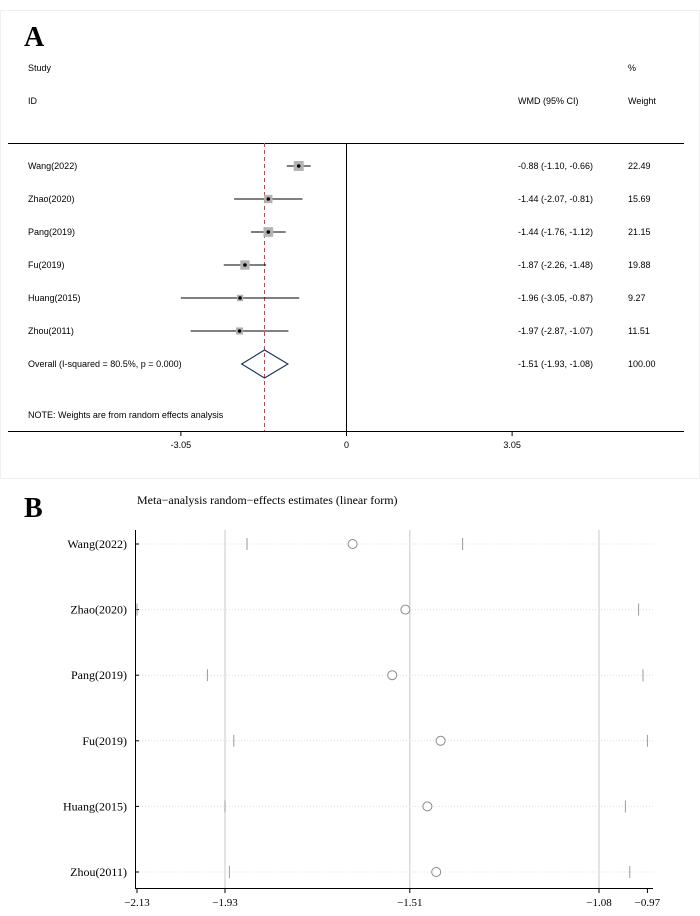 This screenshot has width=700, height=916. What do you see at coordinates (548, 101) in the screenshot?
I see `header-effect: WMD (95% CI)` at bounding box center [548, 101].